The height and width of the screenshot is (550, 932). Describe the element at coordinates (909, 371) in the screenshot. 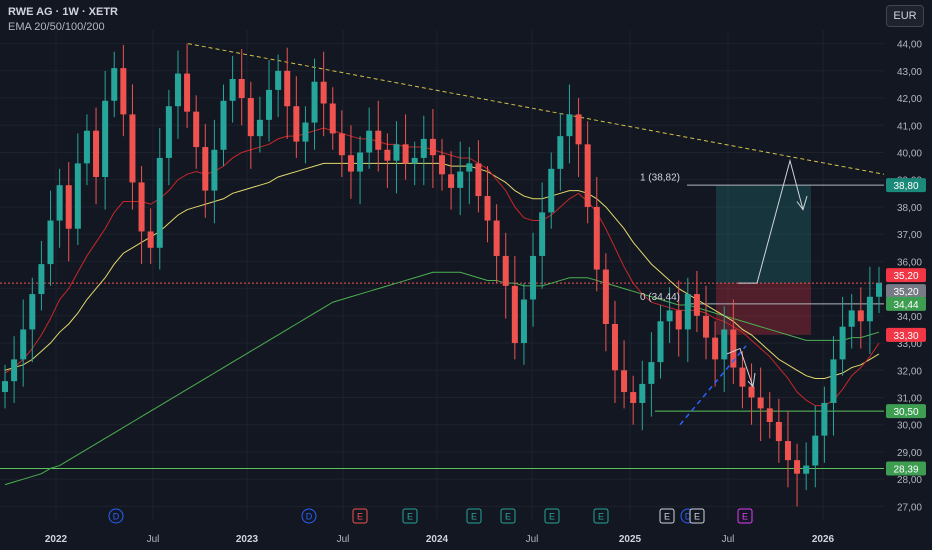

I see `y-tick-label: 32,00` at that location.